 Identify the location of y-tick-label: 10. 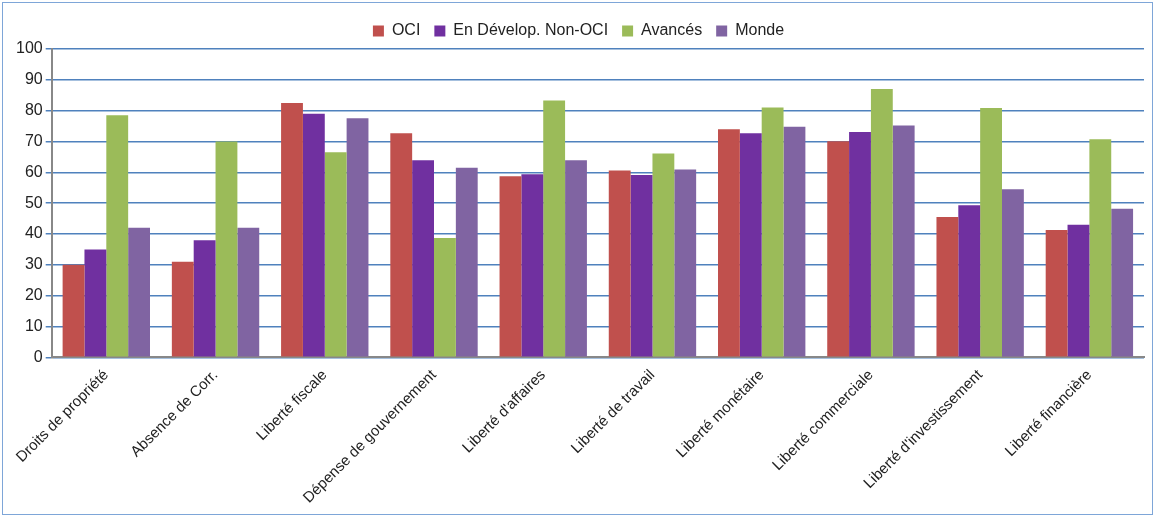
(33, 325).